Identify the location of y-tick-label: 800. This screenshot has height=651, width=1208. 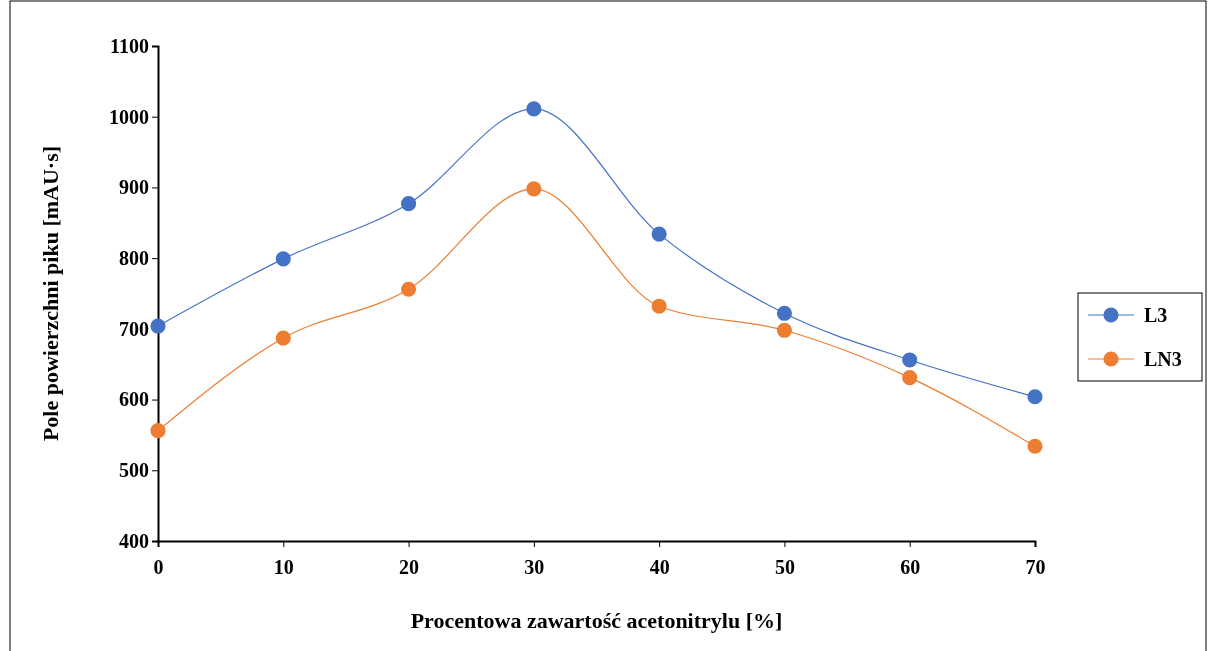
(134, 258).